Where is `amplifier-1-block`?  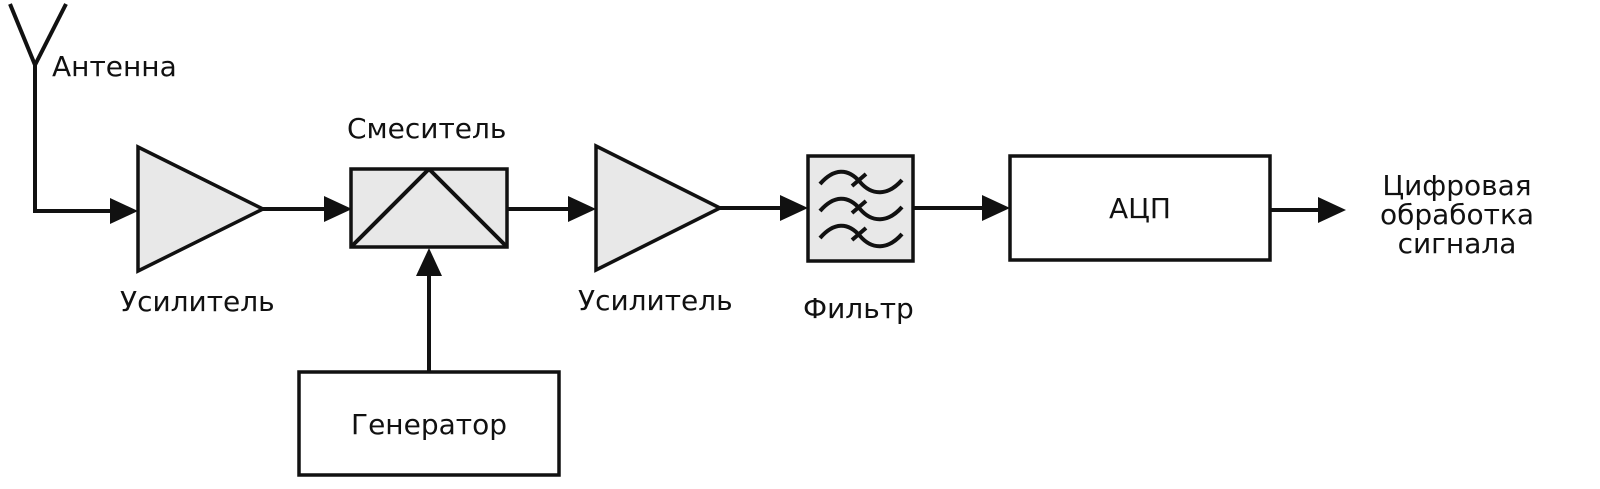 amplifier-1-block is located at coordinates (201, 209).